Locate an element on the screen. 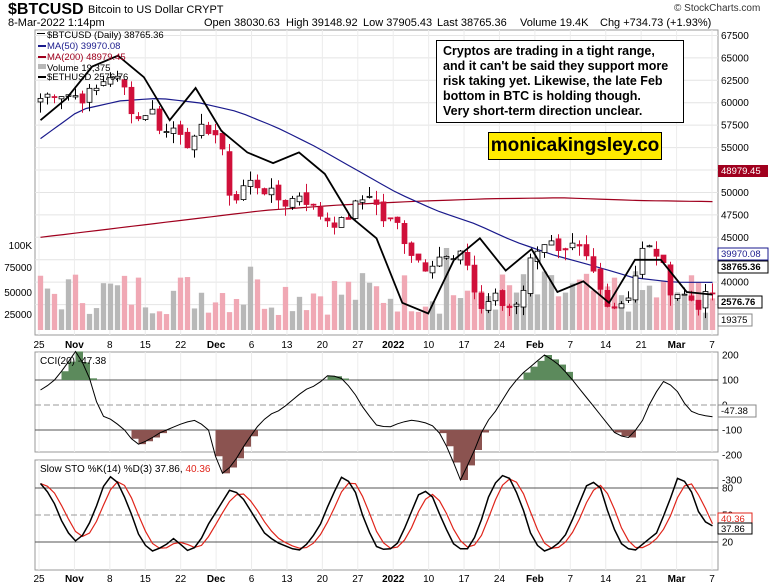  legend-volume: Volume 19,375 is located at coordinates (78, 68).